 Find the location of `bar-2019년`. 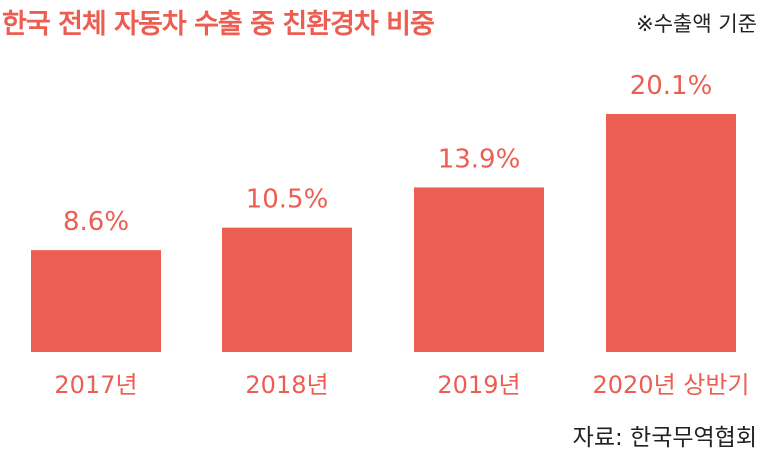

bar-2019년 is located at coordinates (479, 269).